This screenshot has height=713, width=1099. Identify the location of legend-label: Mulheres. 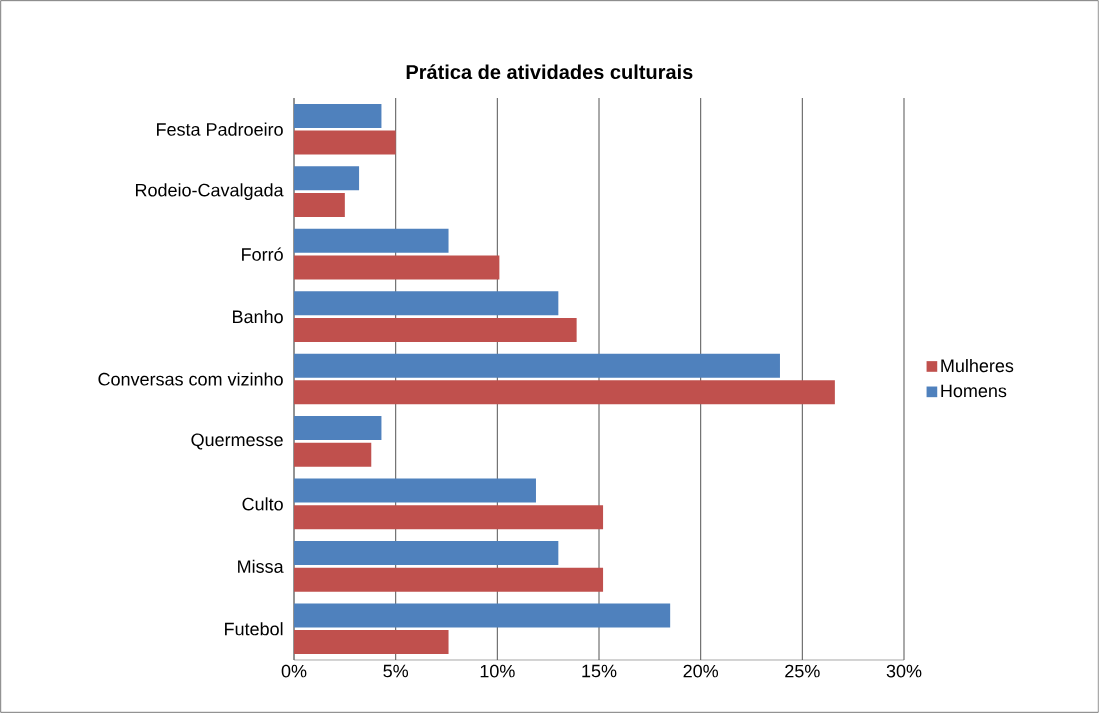
(977, 365).